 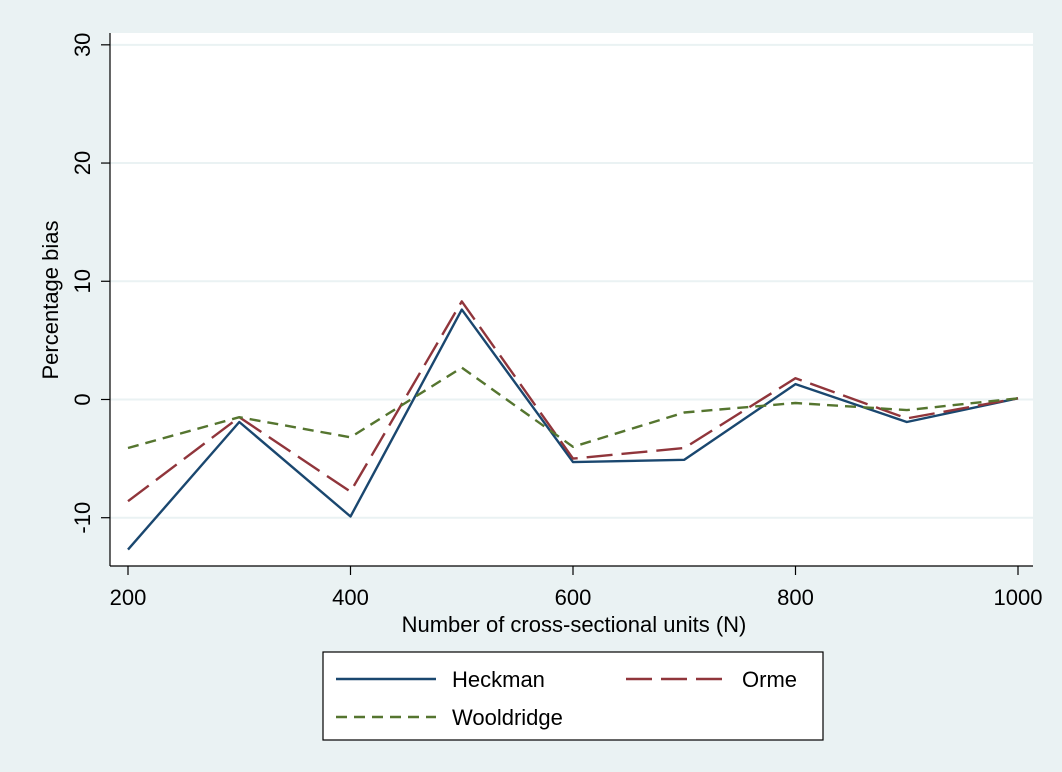 I want to click on x-tick-label: 1000, so click(x=1018, y=597).